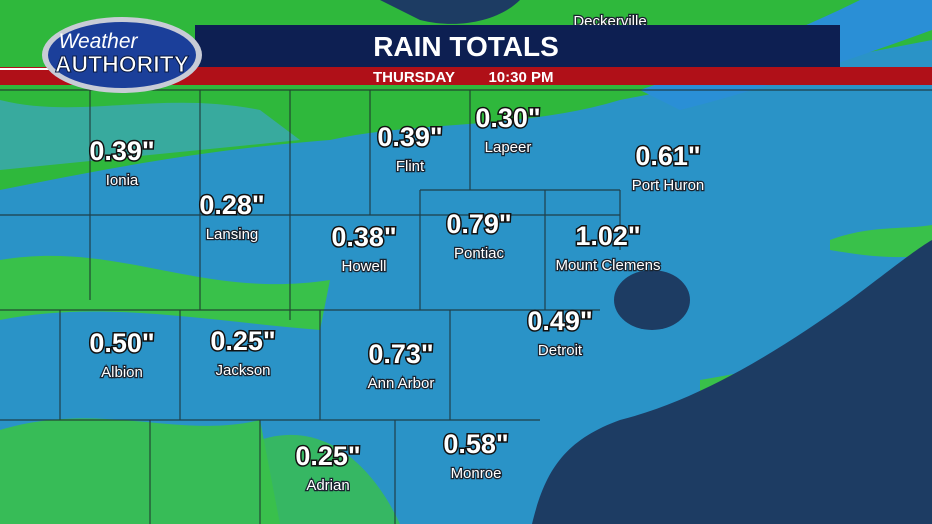 This screenshot has height=524, width=932. Describe the element at coordinates (363, 266) in the screenshot. I see `place-name: Howell` at that location.